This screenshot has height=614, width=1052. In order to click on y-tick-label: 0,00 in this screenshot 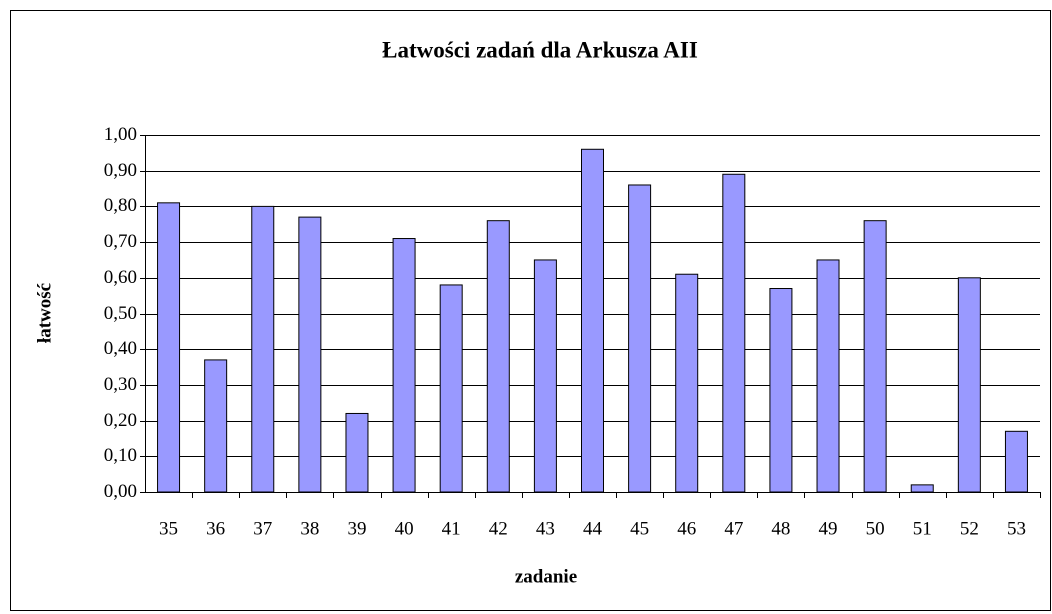, I will do `click(120, 491)`.